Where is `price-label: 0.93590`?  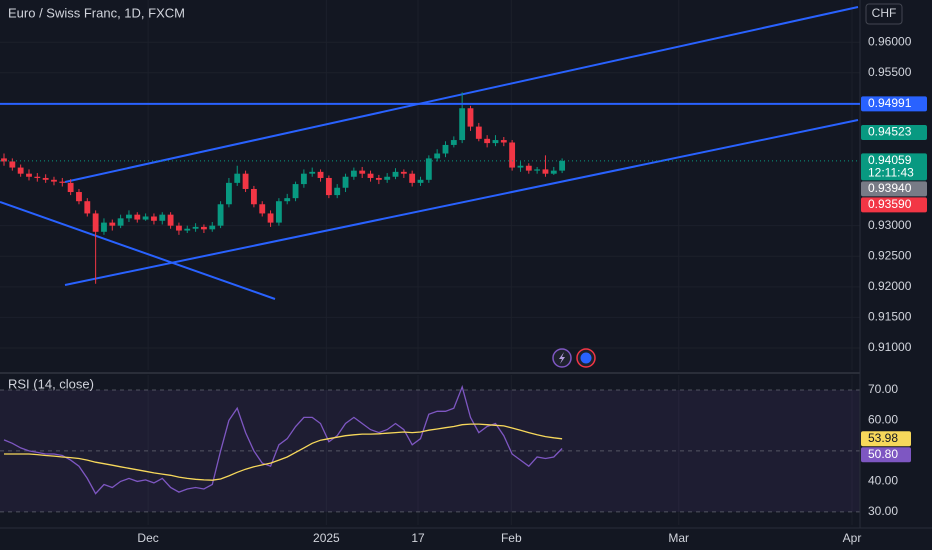
price-label: 0.93590 is located at coordinates (890, 204).